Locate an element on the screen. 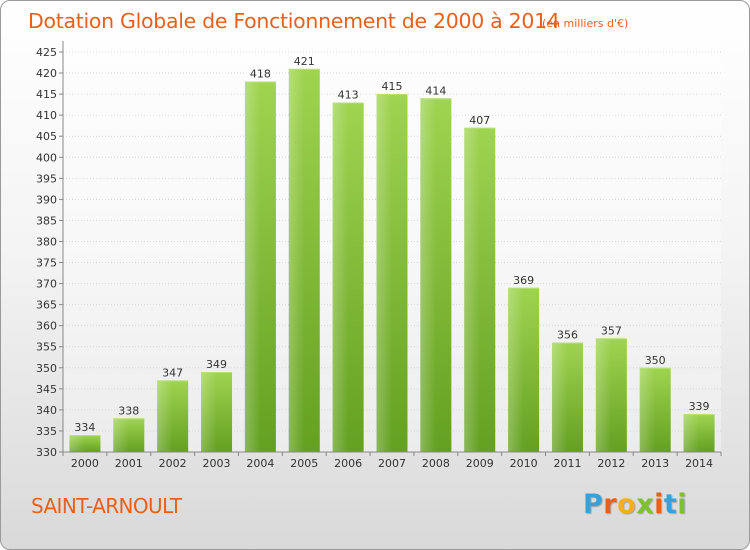 The width and height of the screenshot is (750, 550). x-tick-label: 2004 is located at coordinates (260, 463).